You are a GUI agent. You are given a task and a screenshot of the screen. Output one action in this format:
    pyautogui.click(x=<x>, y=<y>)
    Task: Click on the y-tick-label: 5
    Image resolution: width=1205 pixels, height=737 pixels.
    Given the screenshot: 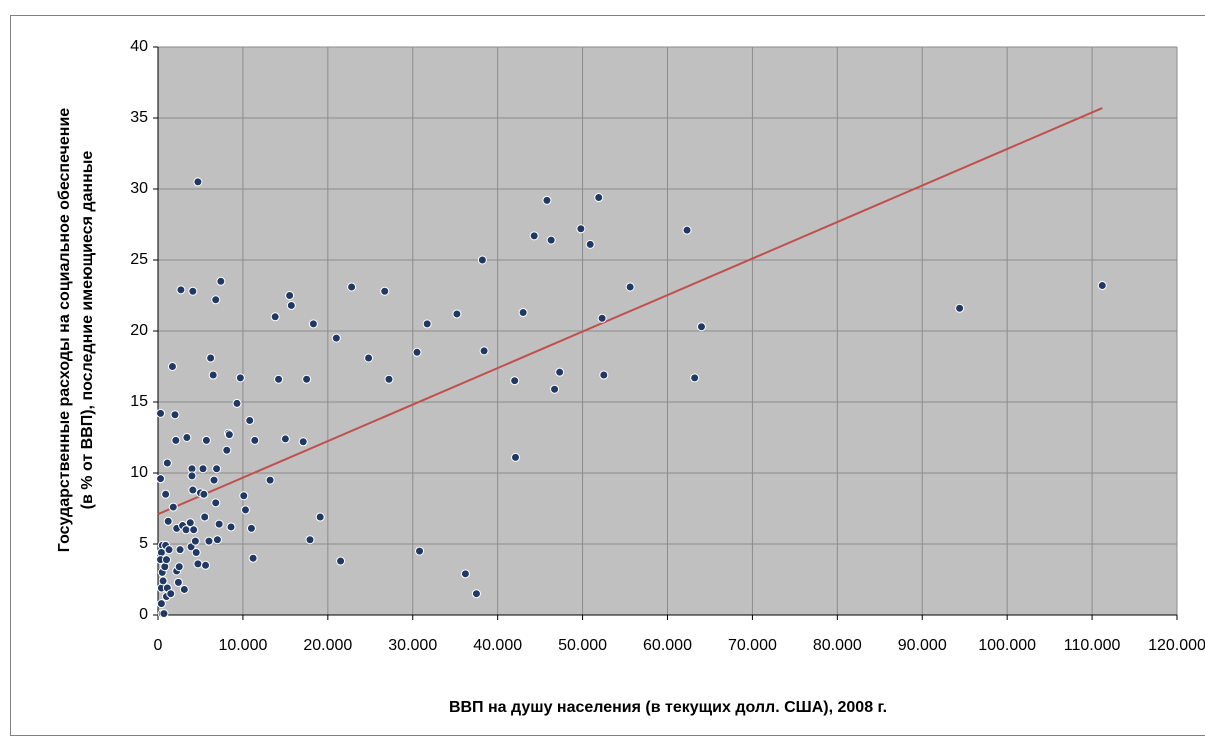 What is the action you would take?
    pyautogui.click(x=143, y=543)
    